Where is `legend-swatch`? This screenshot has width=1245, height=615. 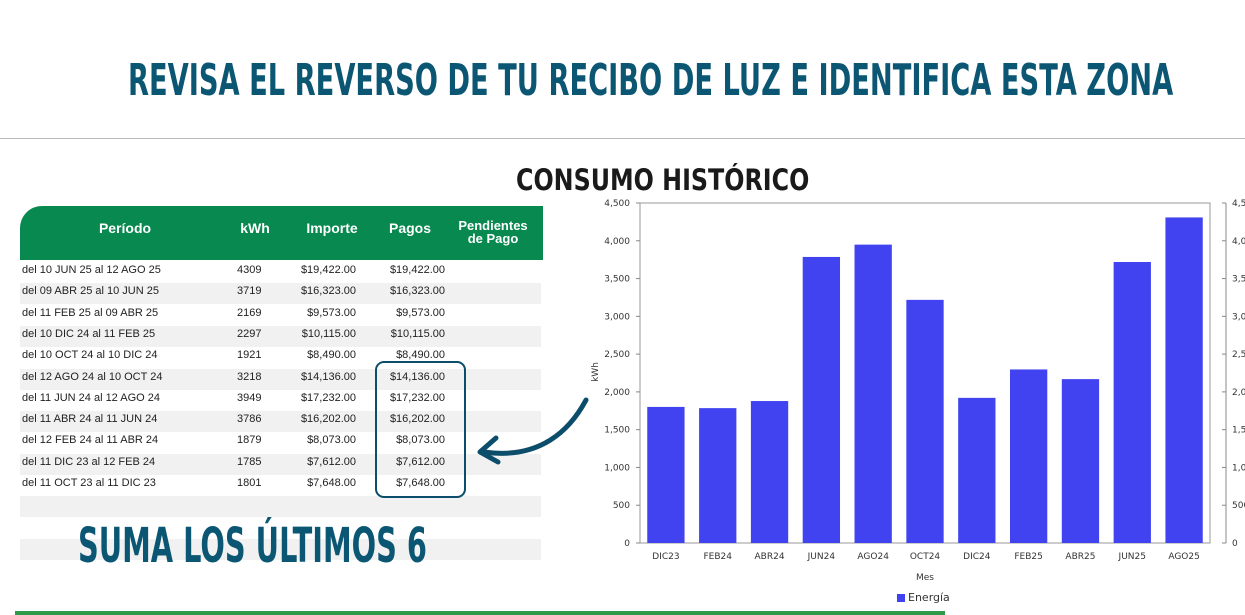 legend-swatch is located at coordinates (901, 598).